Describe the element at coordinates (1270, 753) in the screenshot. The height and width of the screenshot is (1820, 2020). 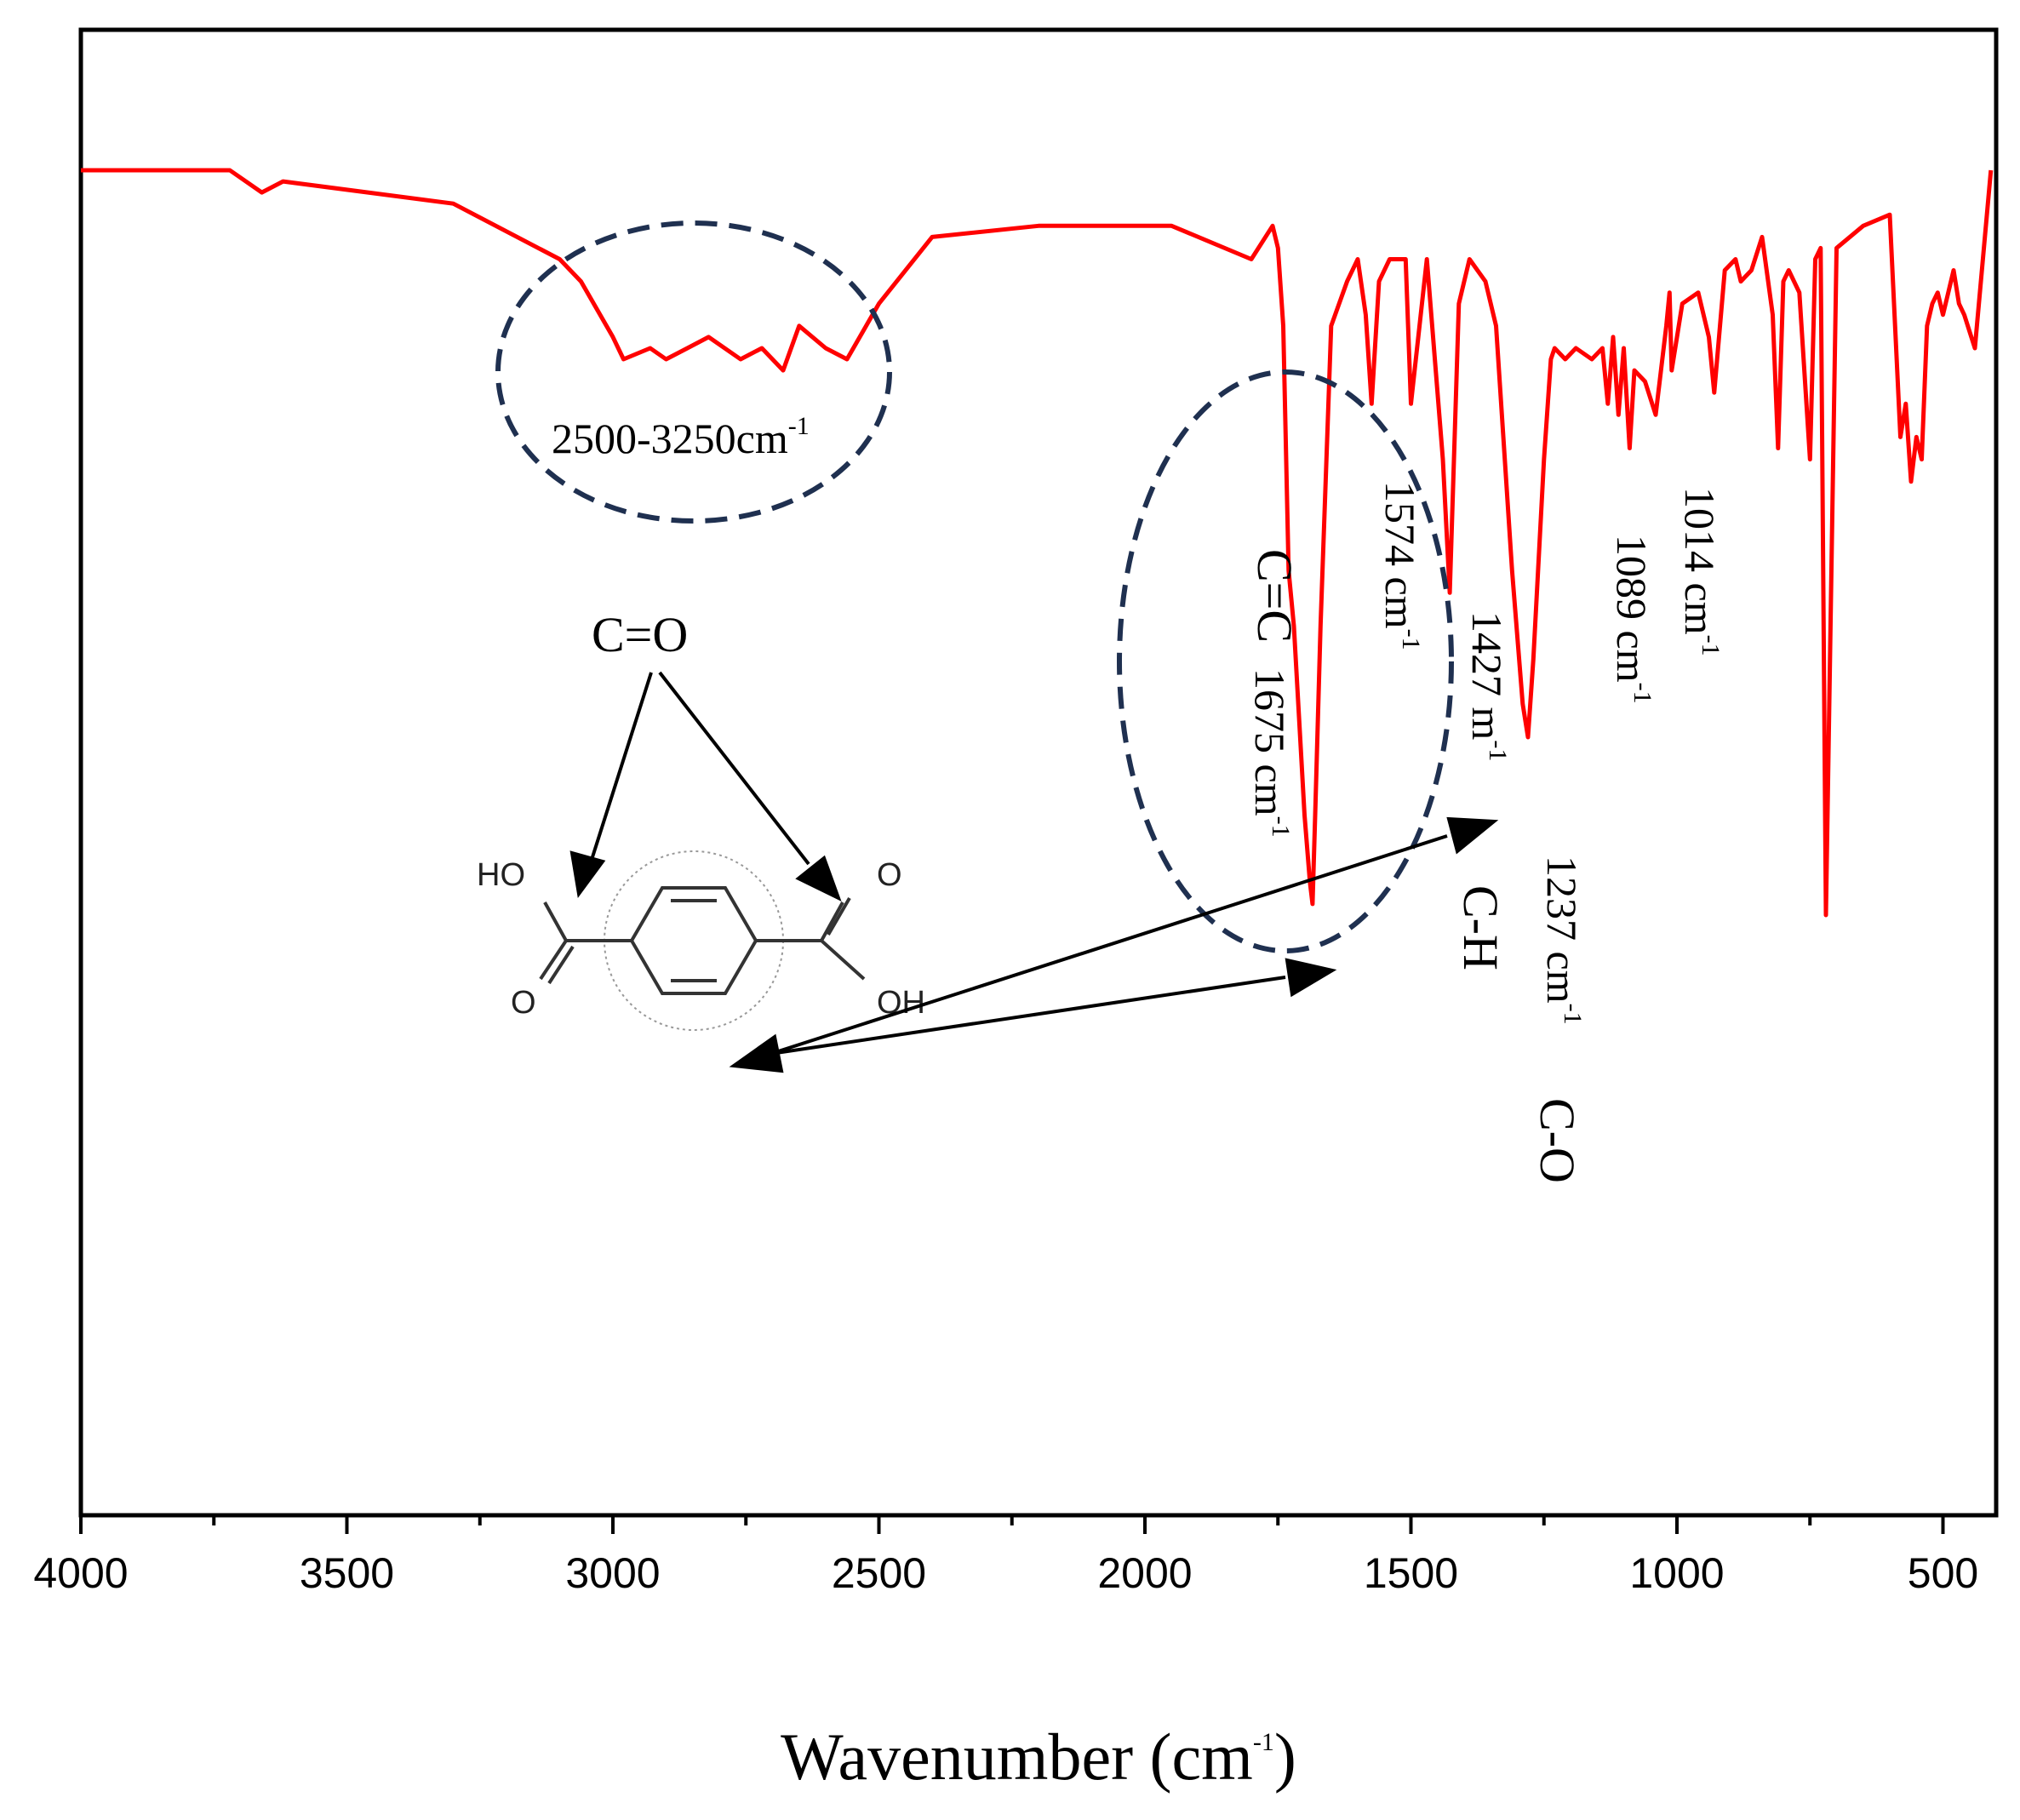
I see `annotation-peak-1675: 1675 cm-1` at that location.